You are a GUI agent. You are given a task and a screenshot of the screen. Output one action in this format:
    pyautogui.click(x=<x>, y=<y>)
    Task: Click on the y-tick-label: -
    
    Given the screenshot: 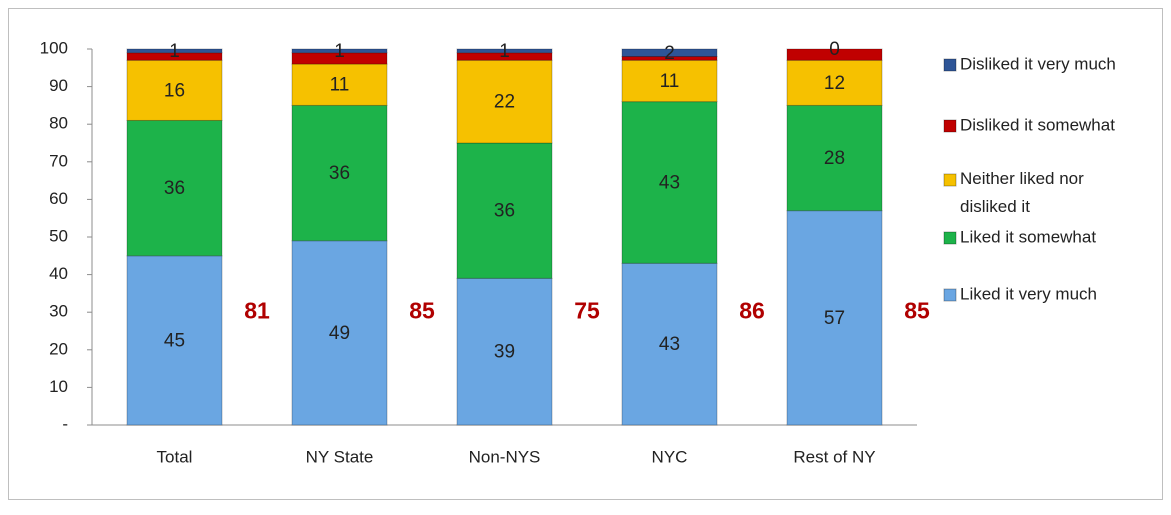 What is the action you would take?
    pyautogui.click(x=65, y=423)
    